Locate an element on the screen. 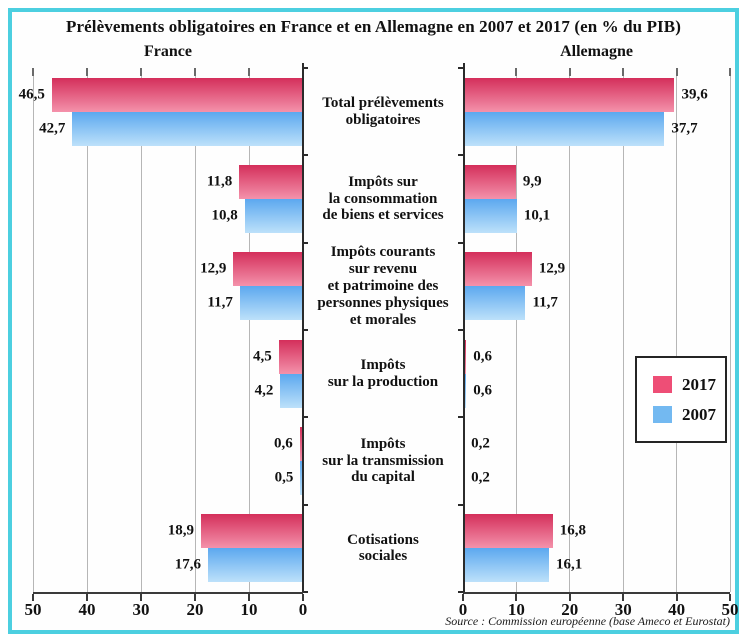 The width and height of the screenshot is (747, 642). value-label: 0,5 is located at coordinates (284, 477).